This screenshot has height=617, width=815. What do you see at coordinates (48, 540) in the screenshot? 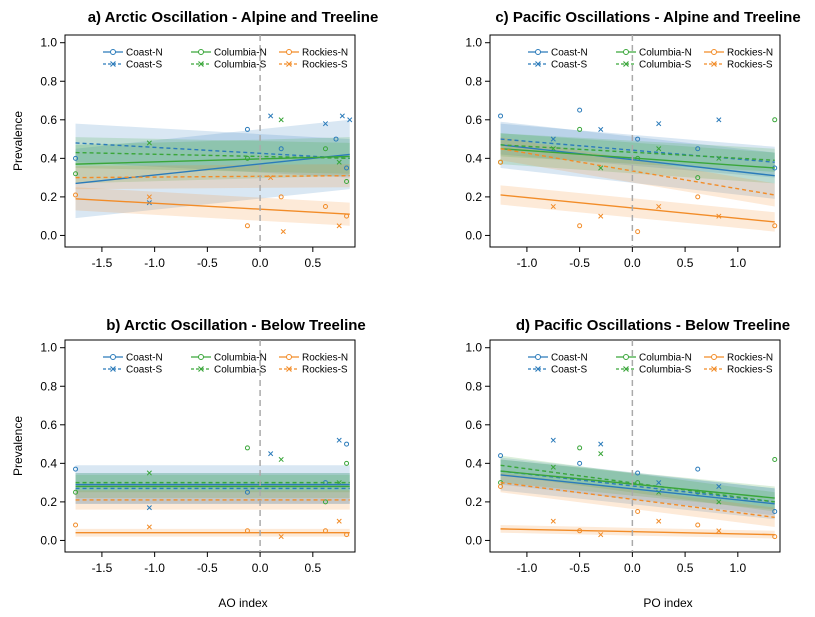
I see `y-tick-label: 0.0` at bounding box center [48, 540].